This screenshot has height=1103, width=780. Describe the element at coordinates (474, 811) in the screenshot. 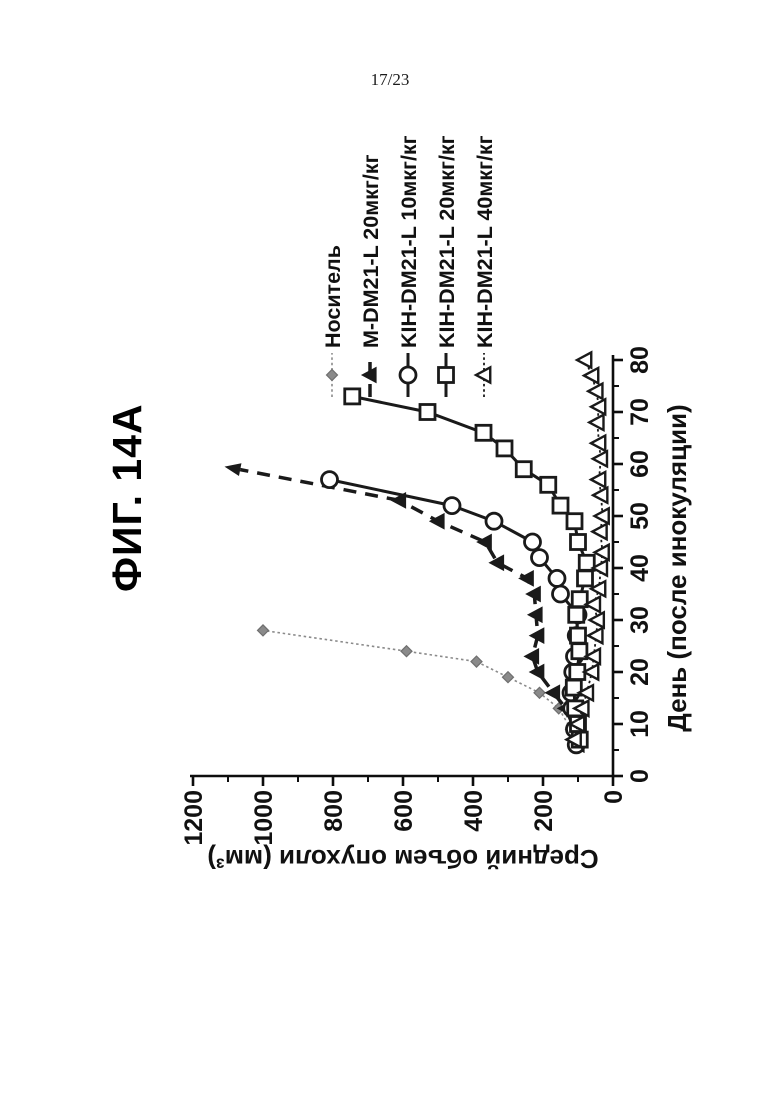

I see `y-tick-label: 400` at that location.